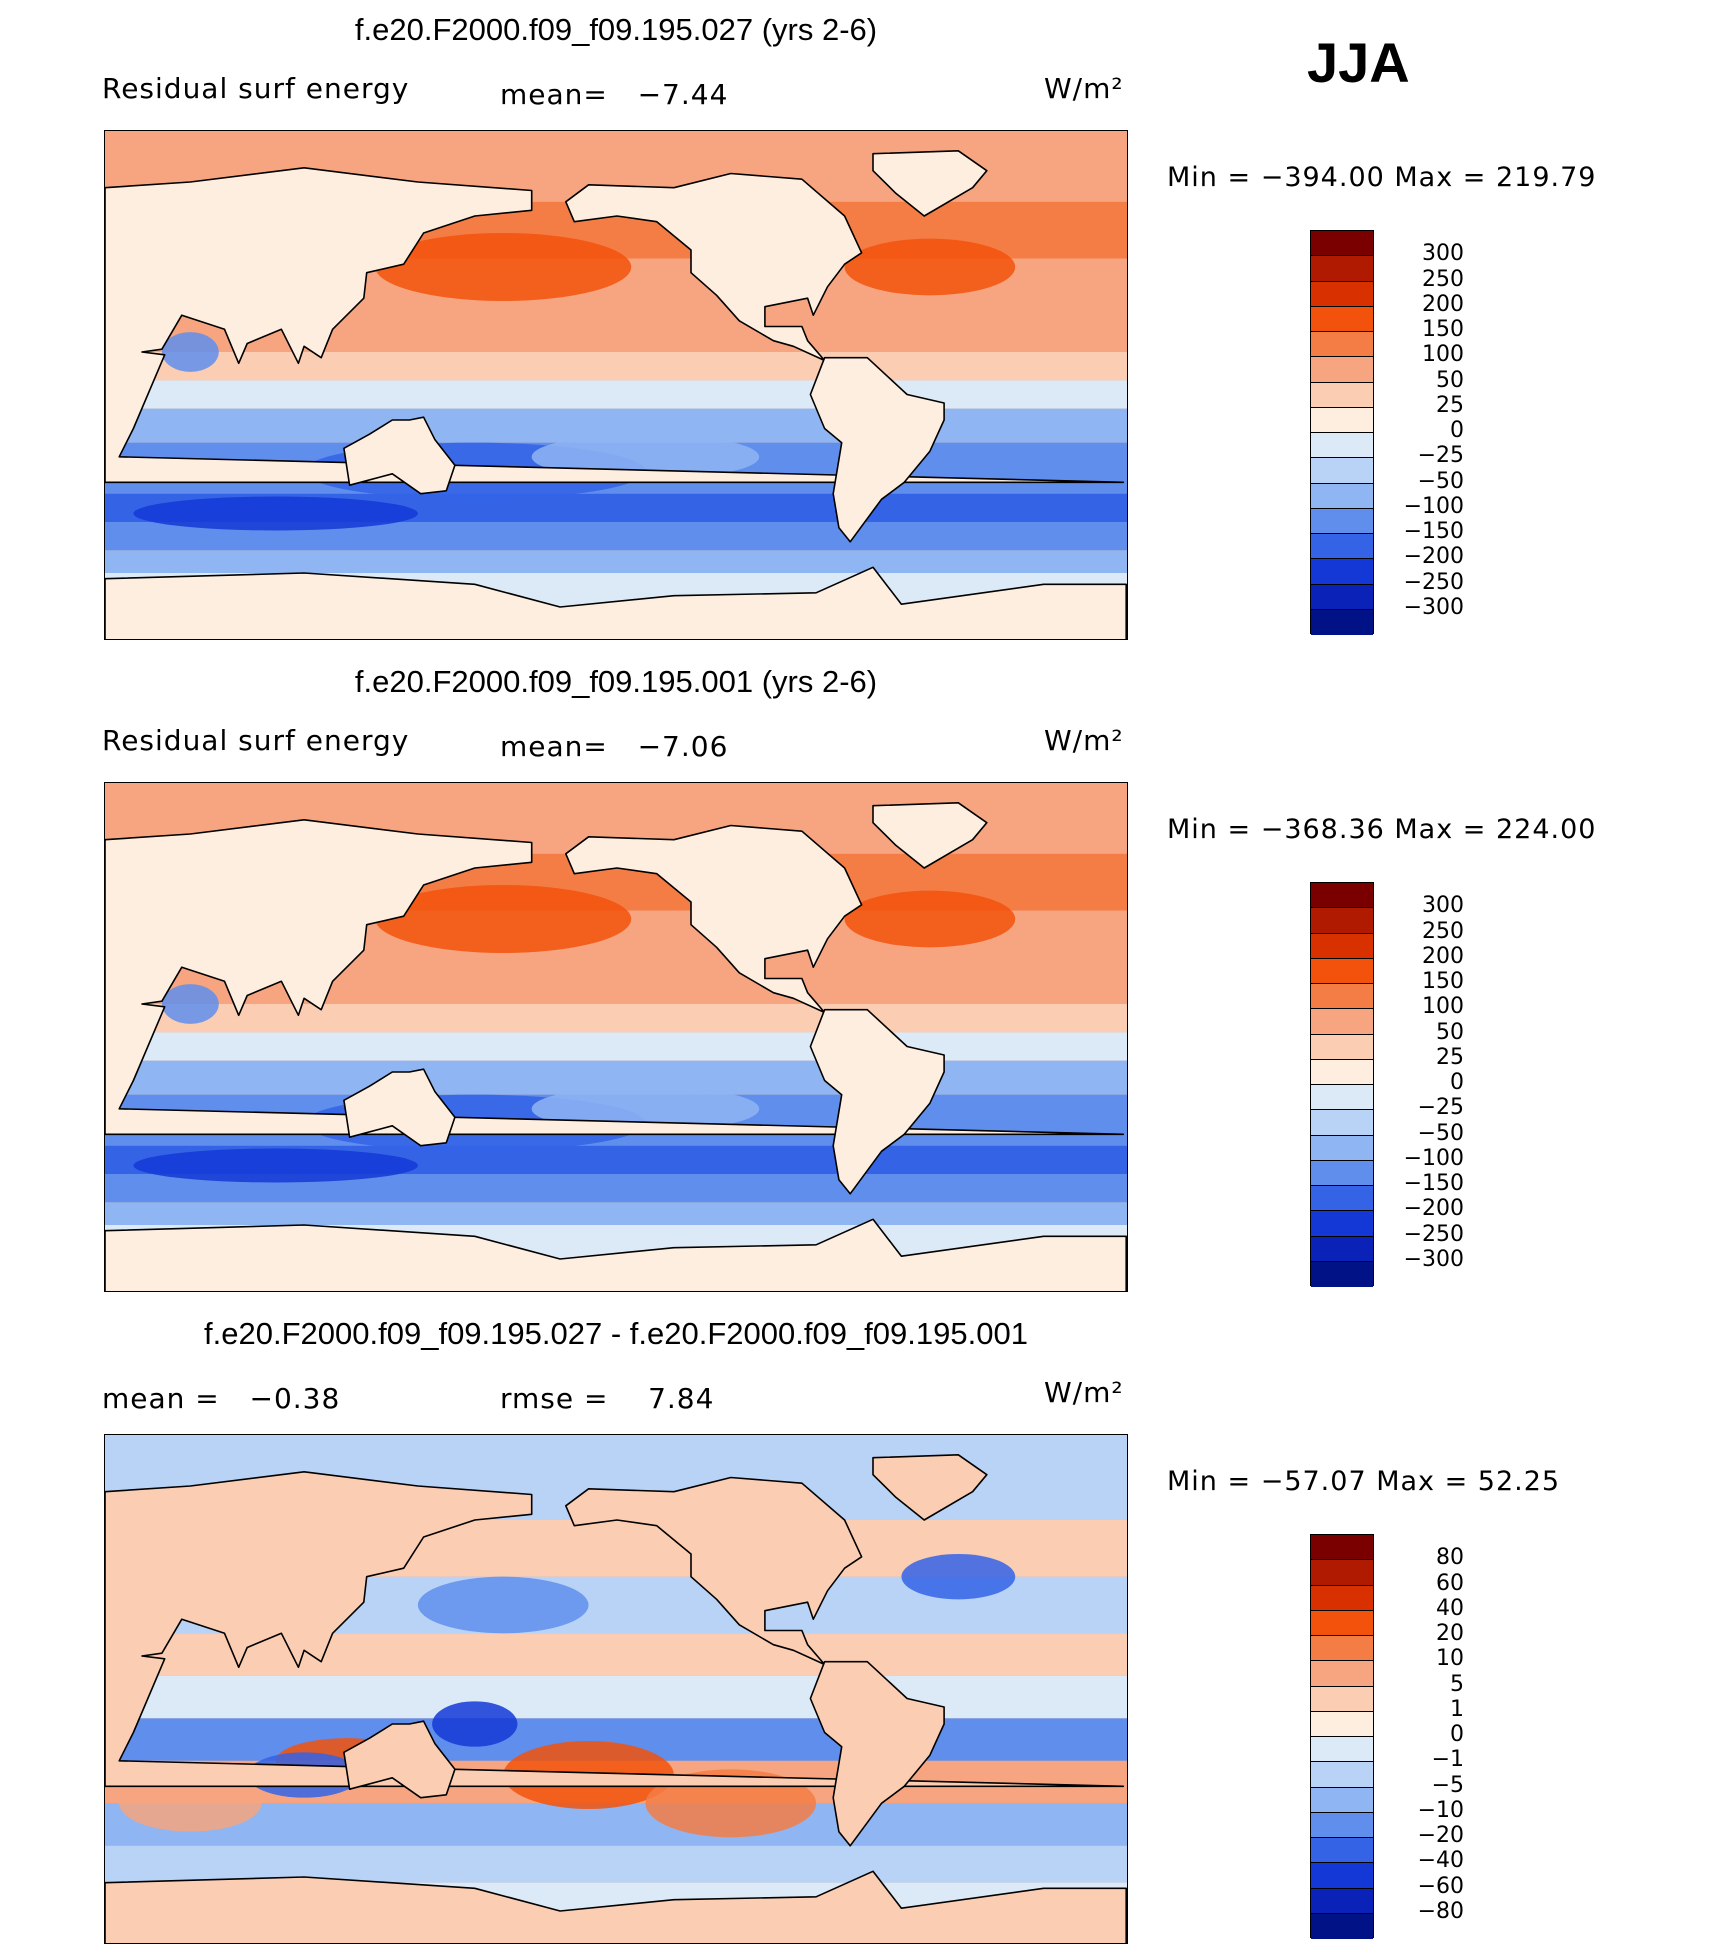 The height and width of the screenshot is (1952, 1710). I want to click on mean-label-text: mean =, so click(161, 1398).